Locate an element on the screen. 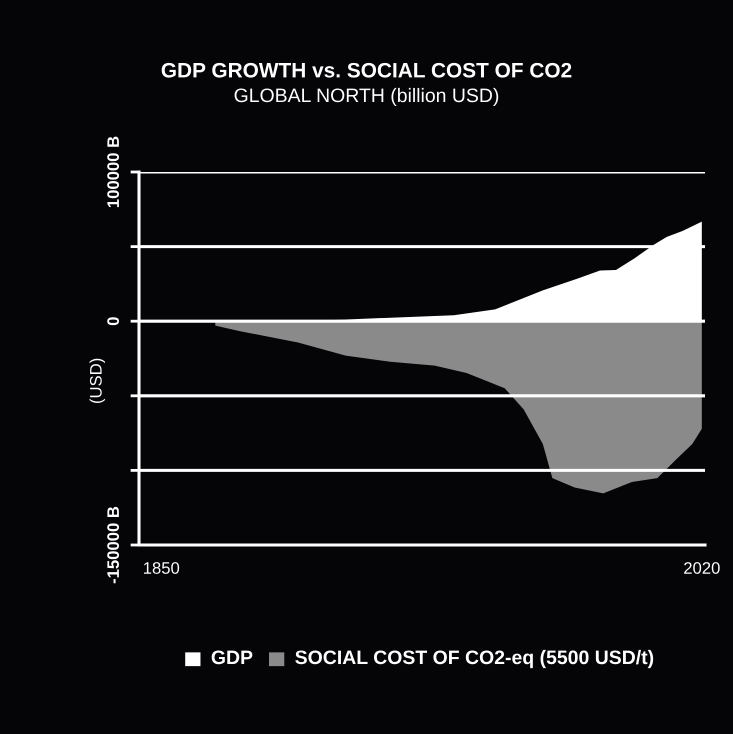 The image size is (733, 734). chart-title: GDP GROWTH vs. SOCIAL COST OF CO2 is located at coordinates (367, 70).